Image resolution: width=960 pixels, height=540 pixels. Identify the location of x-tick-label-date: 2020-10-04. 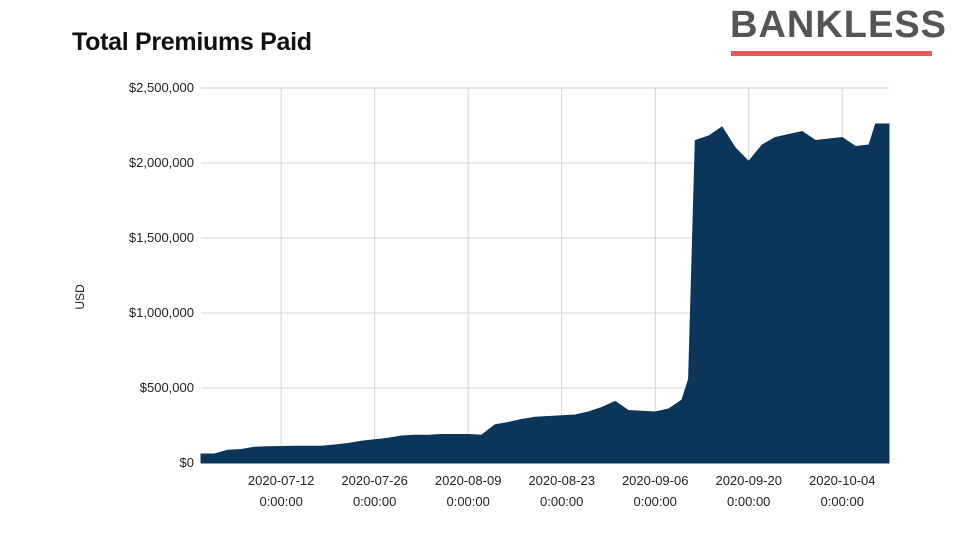
(842, 480).